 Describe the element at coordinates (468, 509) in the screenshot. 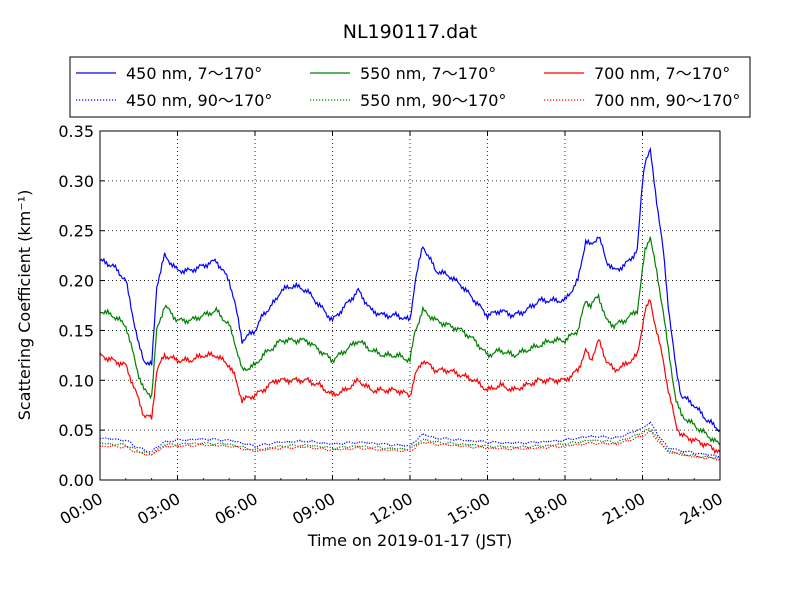

I see `x-tick-label: 15:00` at that location.